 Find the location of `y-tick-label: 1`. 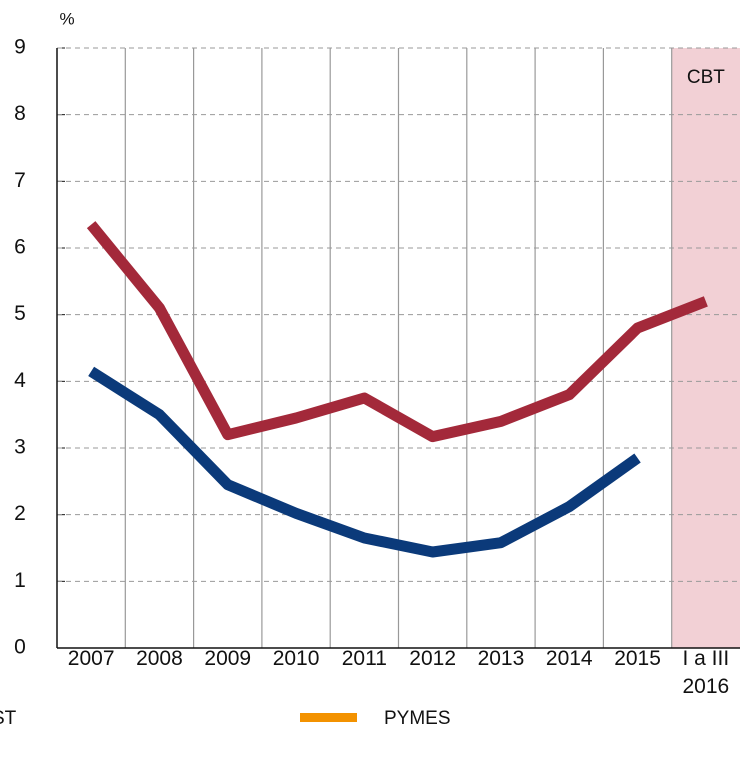

y-tick-label: 1 is located at coordinates (20, 580).